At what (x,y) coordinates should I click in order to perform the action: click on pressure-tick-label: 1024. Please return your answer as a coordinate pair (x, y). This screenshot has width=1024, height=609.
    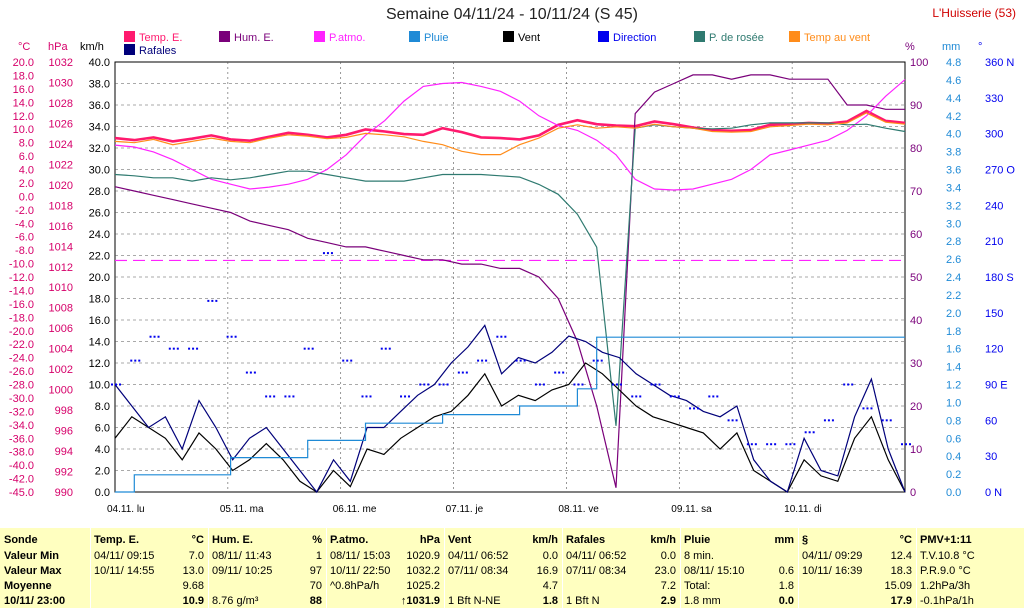
    Looking at the image, I should click on (61, 145).